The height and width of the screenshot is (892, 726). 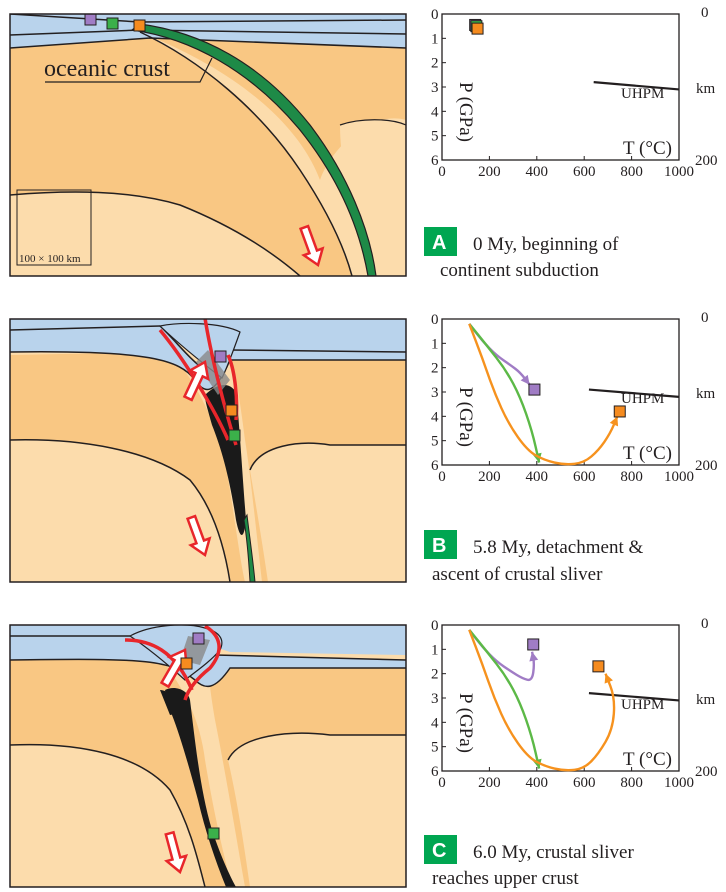 I want to click on section-c-marker-green, so click(x=213, y=833).